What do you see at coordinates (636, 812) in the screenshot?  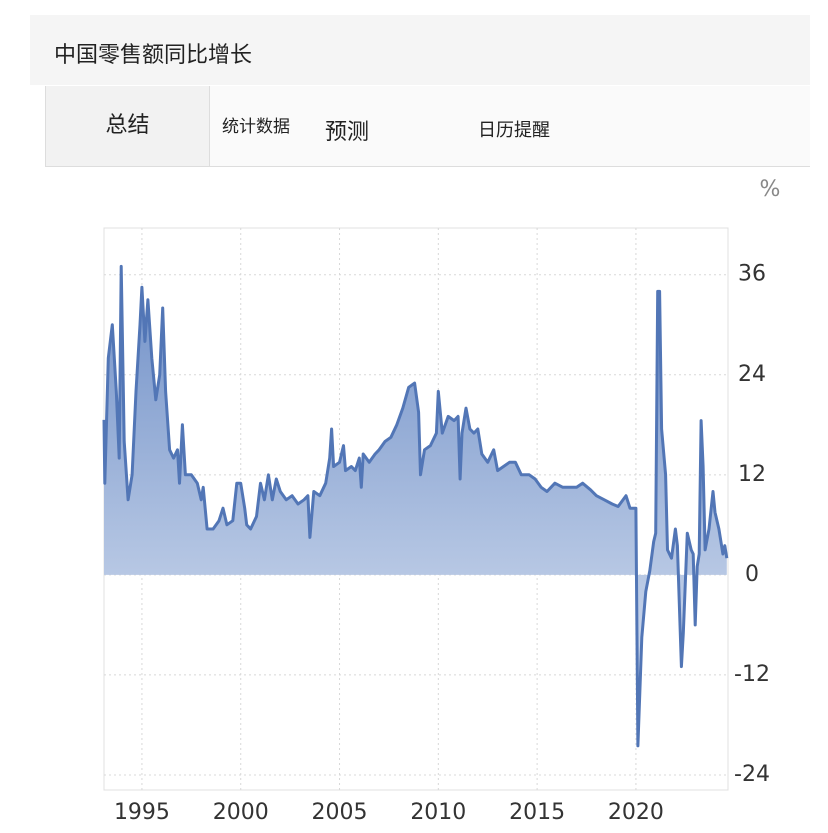 I see `x-tick-label: 2020` at bounding box center [636, 812].